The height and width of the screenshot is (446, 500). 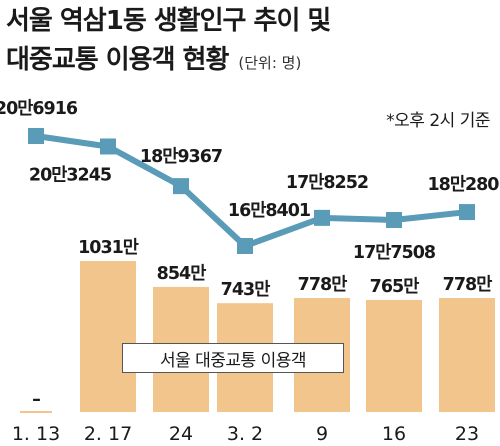 I want to click on unit-label: (단위: 명), so click(x=270, y=63).